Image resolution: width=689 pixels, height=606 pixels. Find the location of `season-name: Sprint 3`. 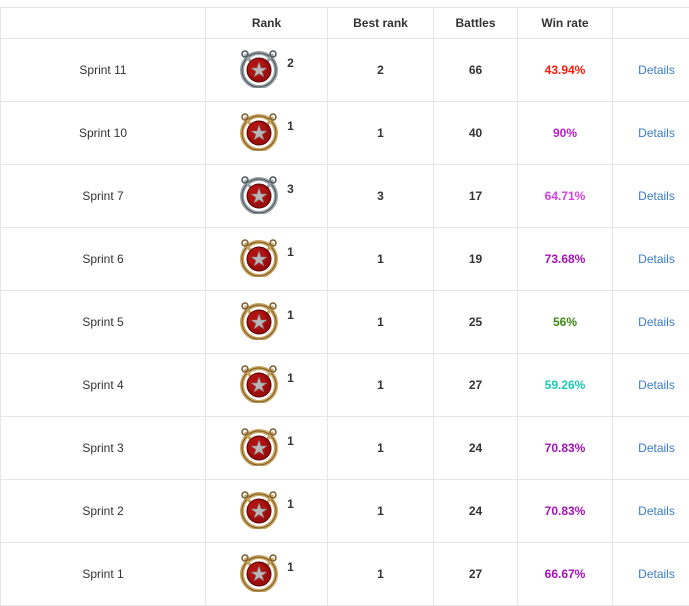

season-name: Sprint 3 is located at coordinates (103, 448).